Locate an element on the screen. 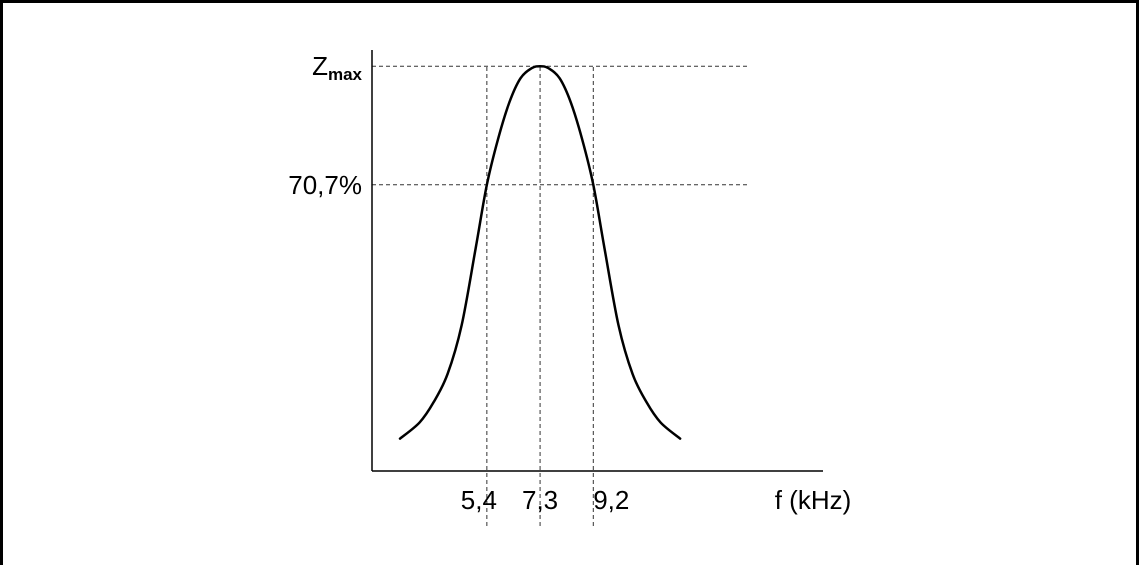 This screenshot has width=1139, height=565. x-axis-label: f (kHz) is located at coordinates (813, 500).